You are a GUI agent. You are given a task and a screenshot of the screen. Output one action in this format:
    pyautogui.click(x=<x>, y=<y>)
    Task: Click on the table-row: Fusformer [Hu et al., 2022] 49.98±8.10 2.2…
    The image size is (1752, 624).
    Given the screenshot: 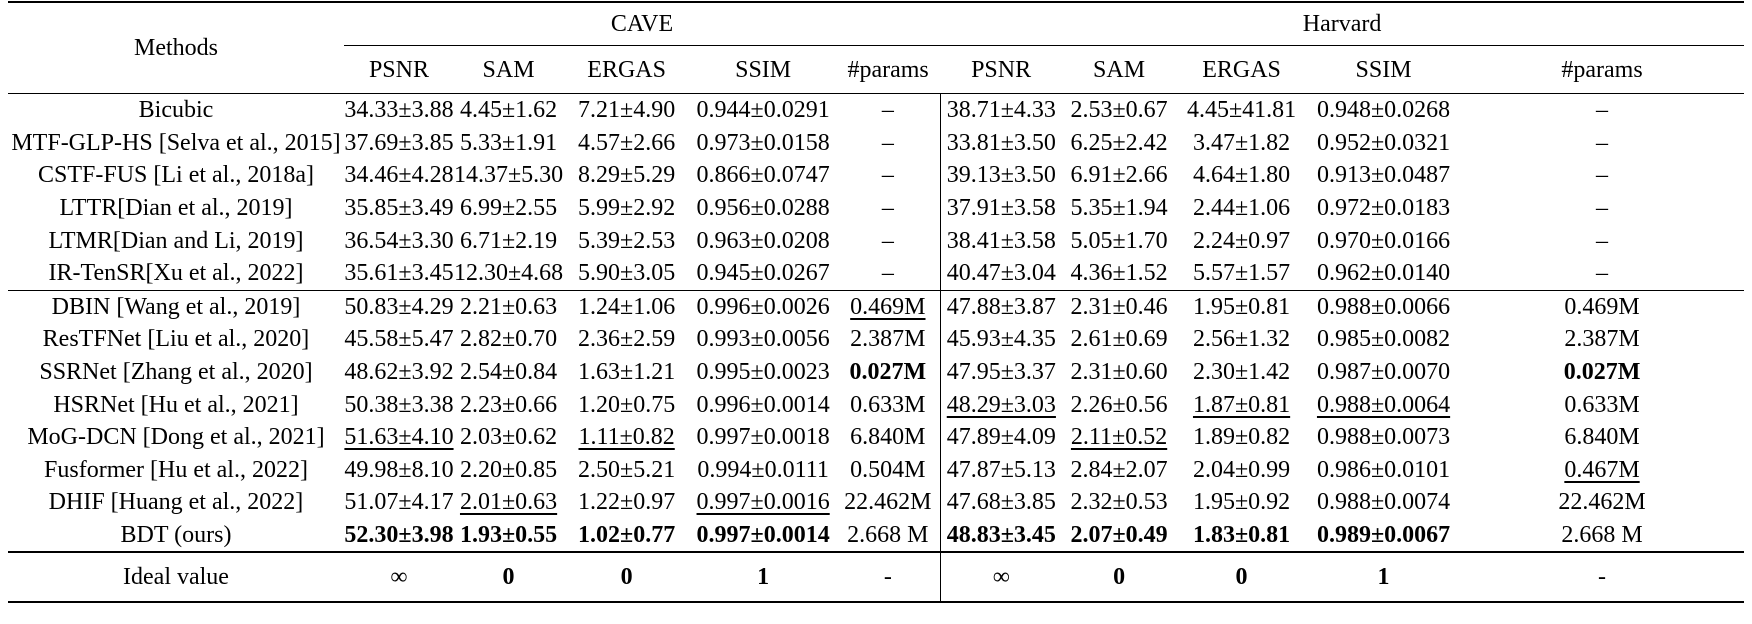 What is the action you would take?
    pyautogui.click(x=876, y=470)
    